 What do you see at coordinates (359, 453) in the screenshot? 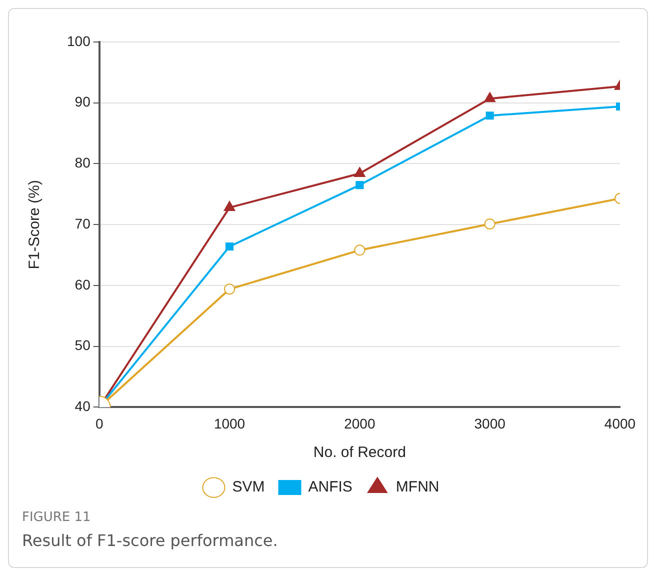
I see `x-axis-title: No. of Record` at bounding box center [359, 453].